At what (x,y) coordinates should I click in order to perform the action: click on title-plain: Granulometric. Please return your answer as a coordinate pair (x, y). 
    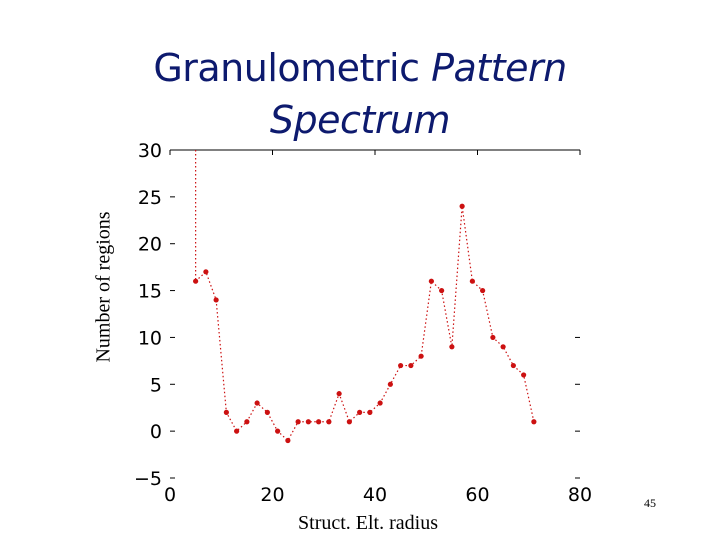
    Looking at the image, I should click on (292, 68).